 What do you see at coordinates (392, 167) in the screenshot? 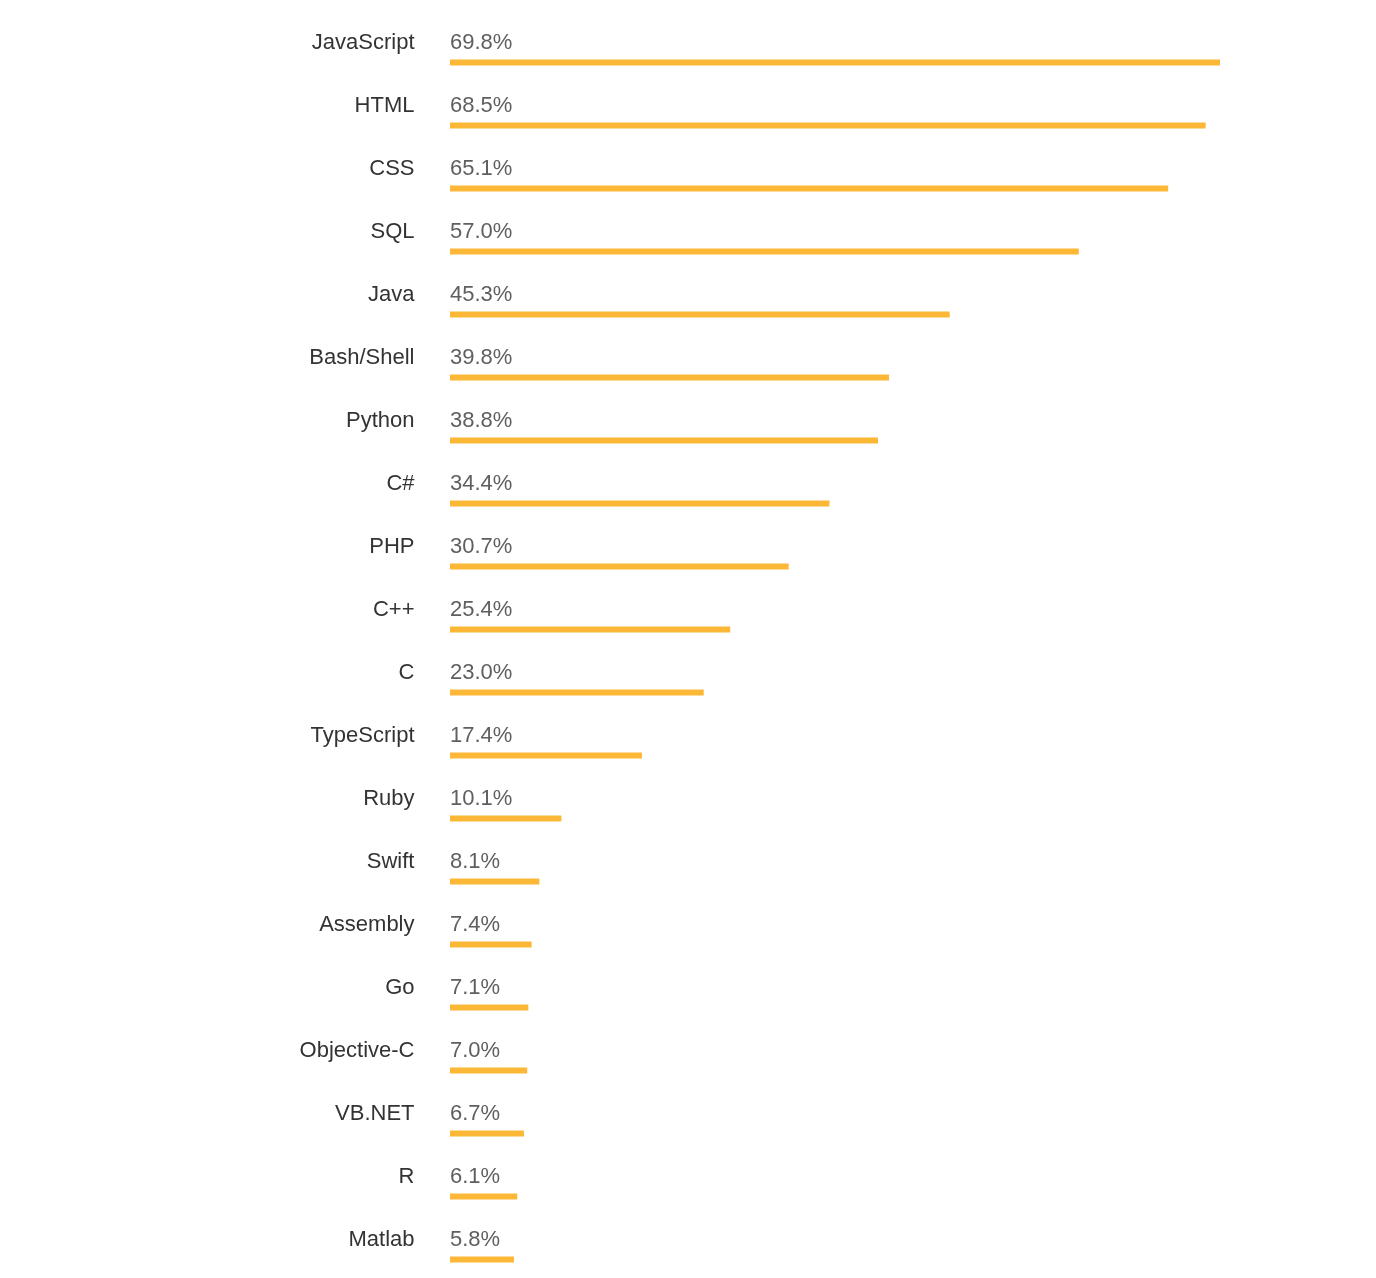
I see `y-tick-label: CSS` at bounding box center [392, 167].